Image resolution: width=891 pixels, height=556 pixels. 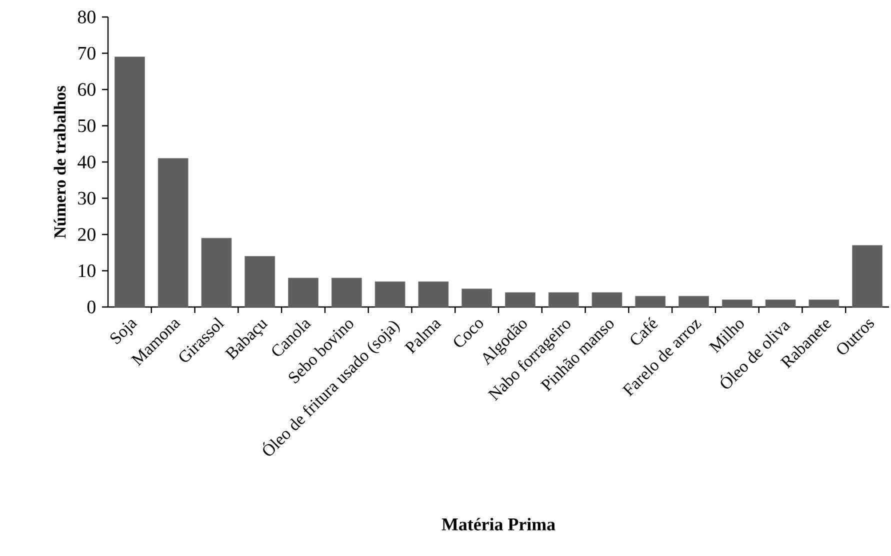 I want to click on y-tick-label: 70, so click(x=87, y=53).